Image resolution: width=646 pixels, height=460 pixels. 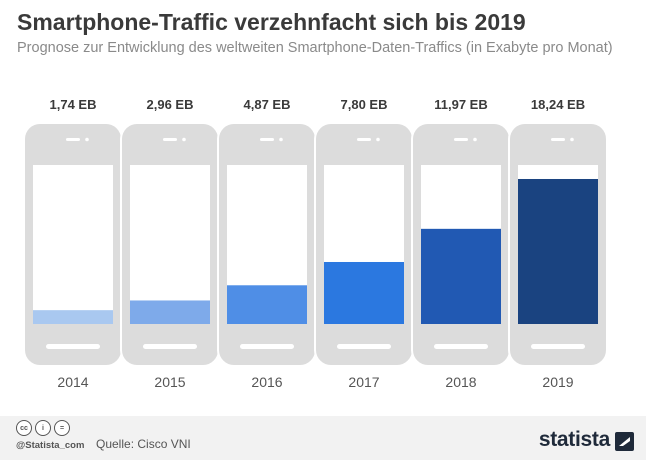 I want to click on x-tick-label: 2018, so click(x=460, y=382).